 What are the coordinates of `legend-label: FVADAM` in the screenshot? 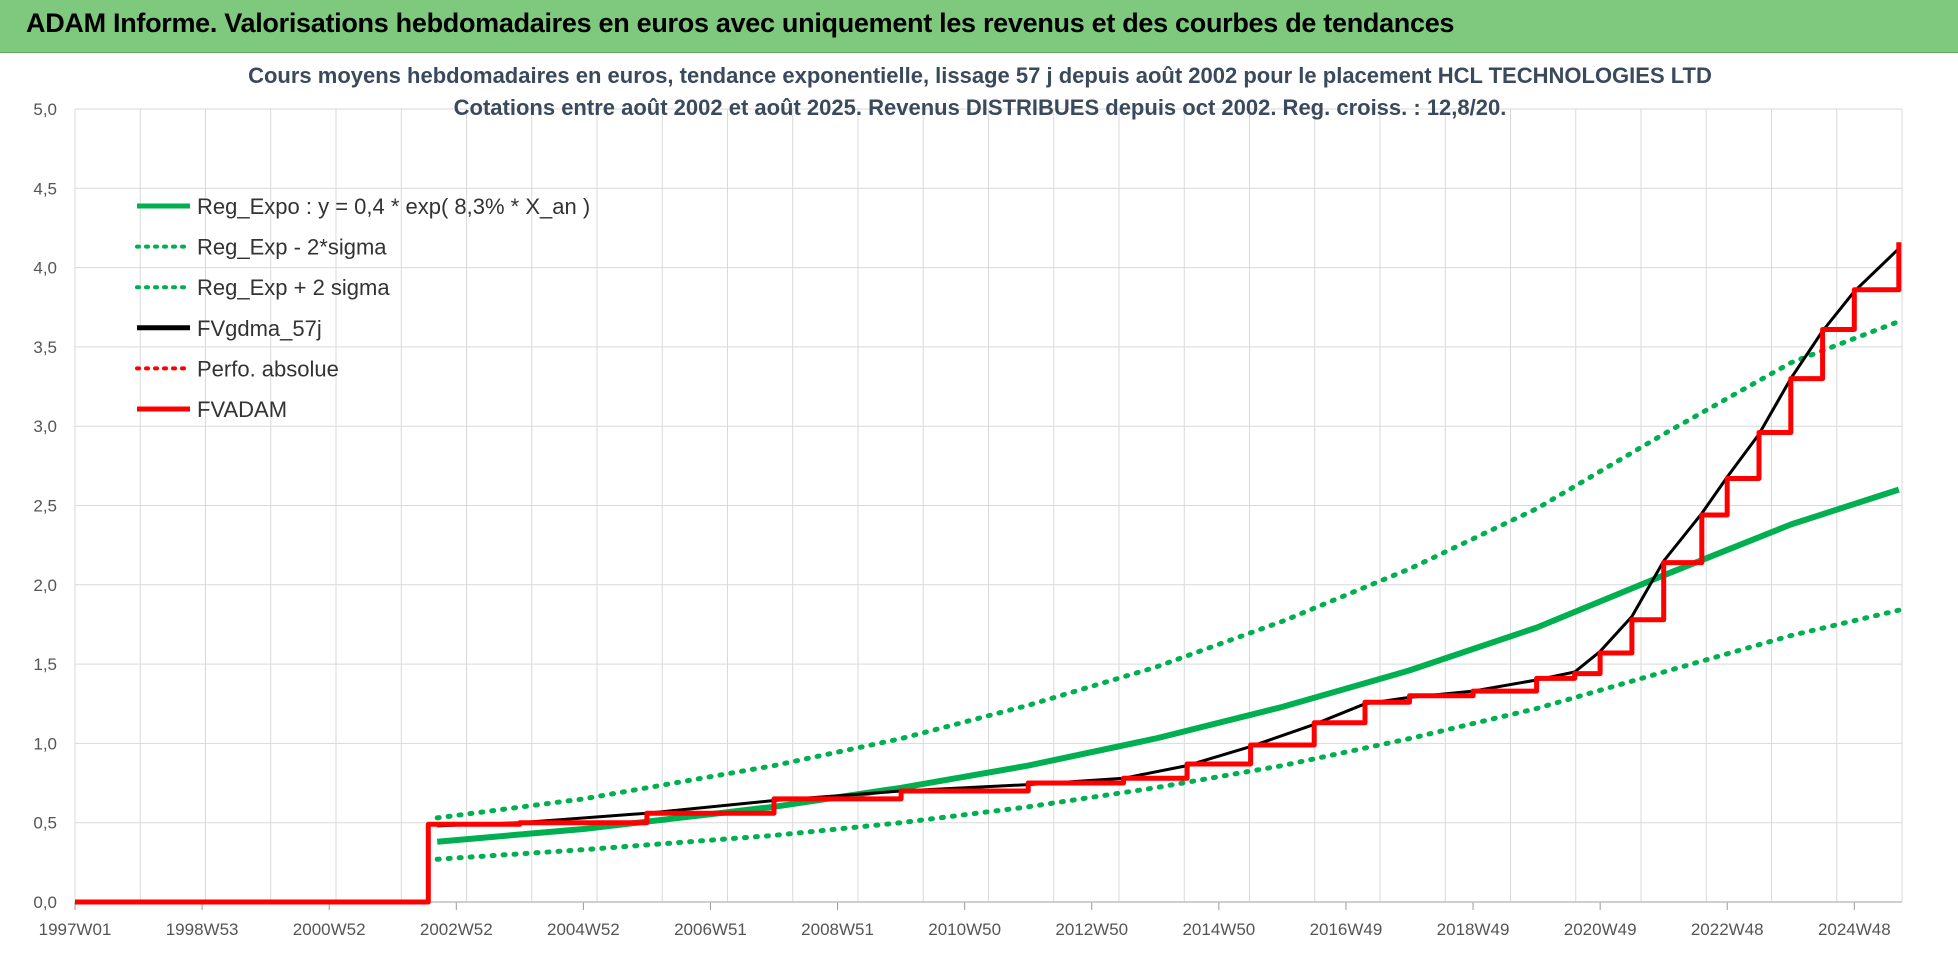 It's located at (242, 409).